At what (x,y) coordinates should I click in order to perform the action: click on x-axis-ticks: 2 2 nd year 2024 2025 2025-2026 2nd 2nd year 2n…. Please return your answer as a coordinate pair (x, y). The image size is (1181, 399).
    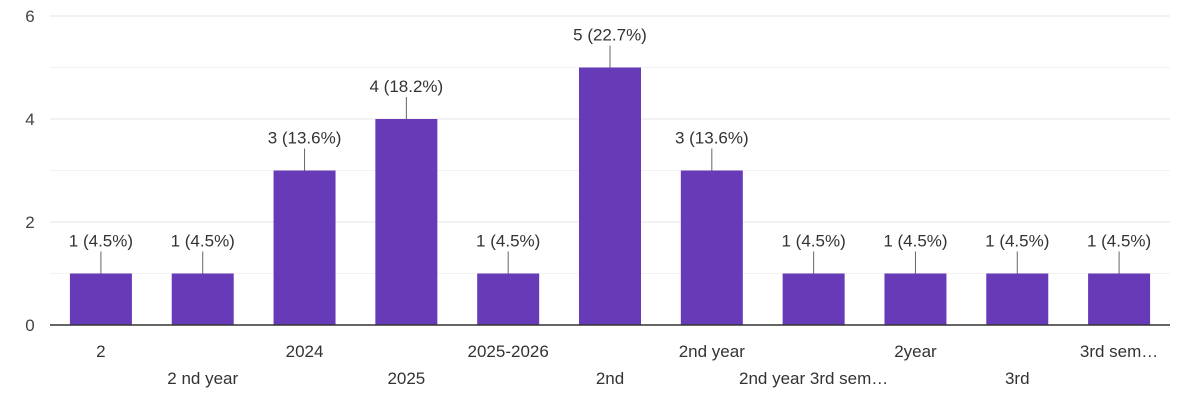
    Looking at the image, I should click on (627, 365).